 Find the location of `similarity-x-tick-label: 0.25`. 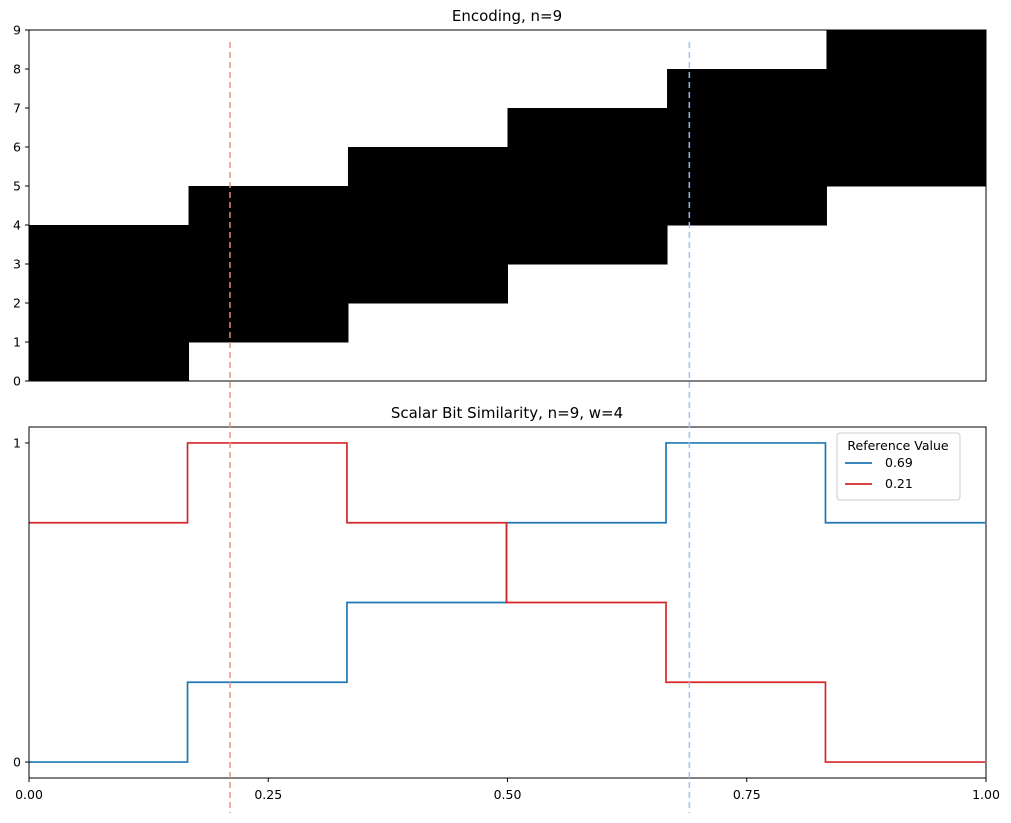

similarity-x-tick-label: 0.25 is located at coordinates (268, 794).